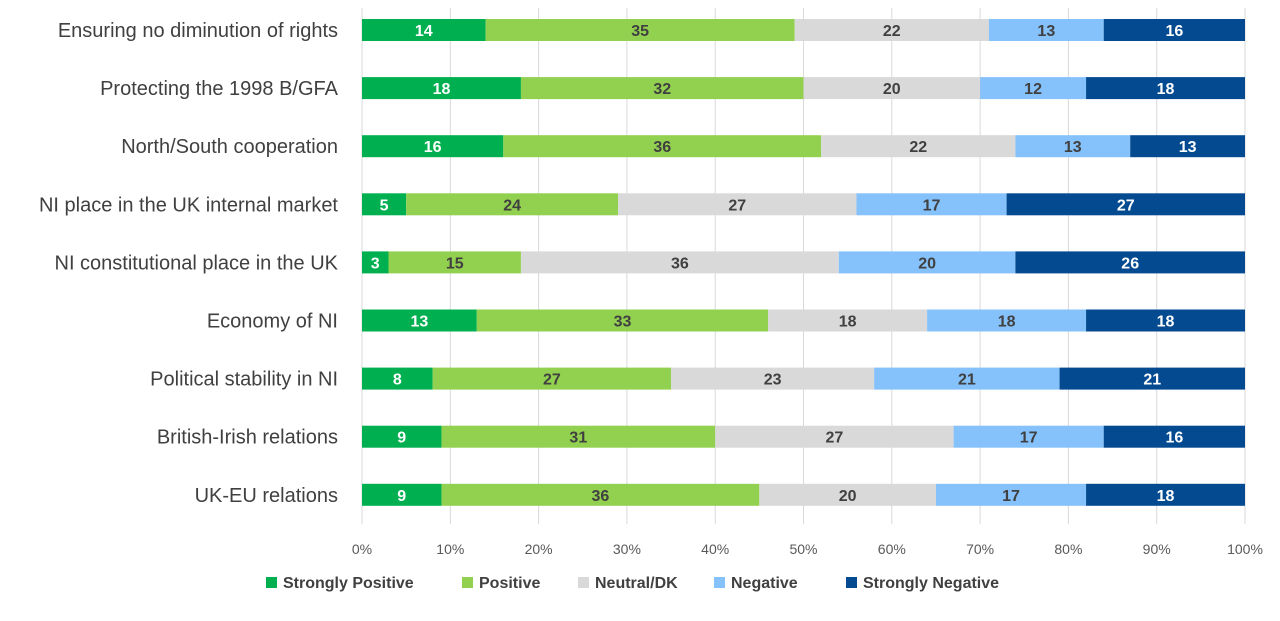 The height and width of the screenshot is (621, 1280). I want to click on data-label: 35, so click(640, 31).